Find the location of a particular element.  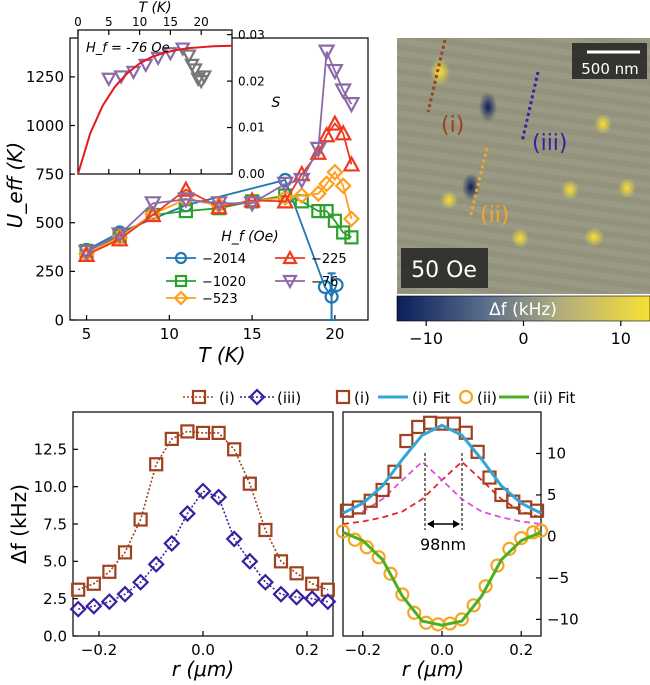

x-tick-label: 0 is located at coordinates (78, 22).